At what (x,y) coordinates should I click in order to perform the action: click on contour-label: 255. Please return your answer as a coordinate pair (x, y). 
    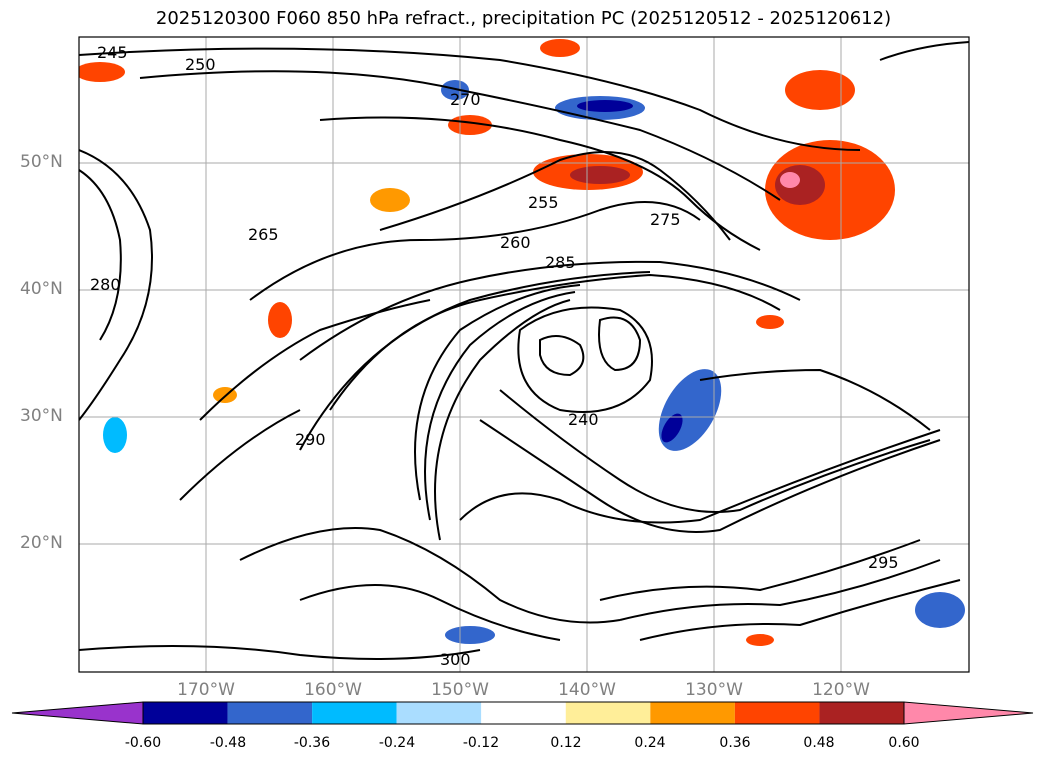
    Looking at the image, I should click on (543, 202).